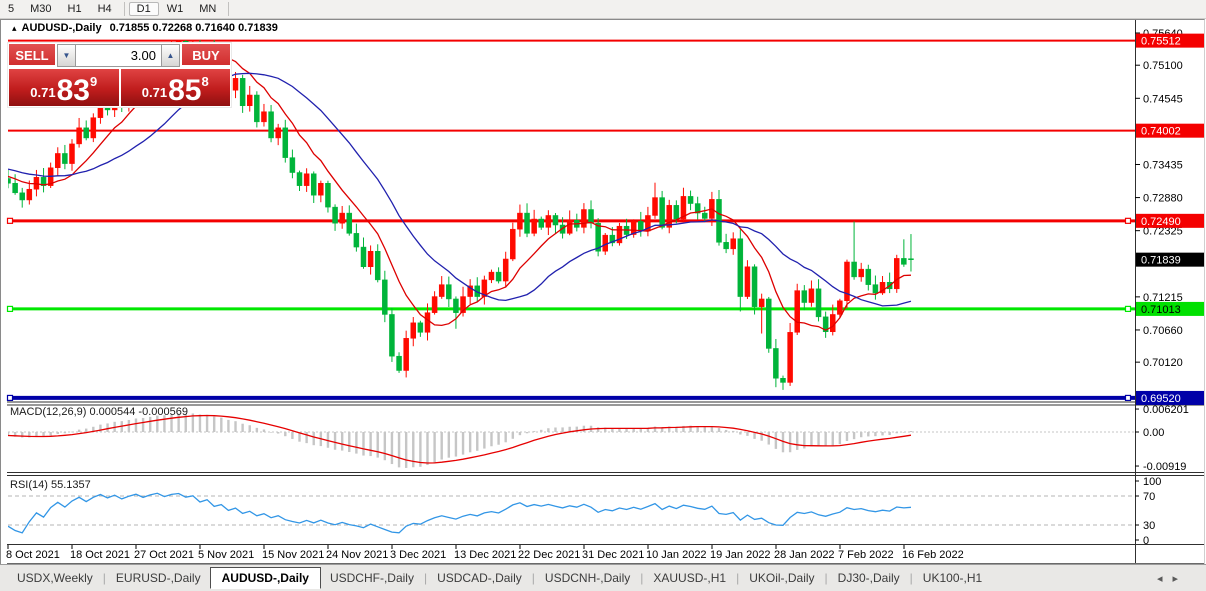  Describe the element at coordinates (55, 578) in the screenshot. I see `tab-usdx-weekly: USDX,Weekly` at that location.